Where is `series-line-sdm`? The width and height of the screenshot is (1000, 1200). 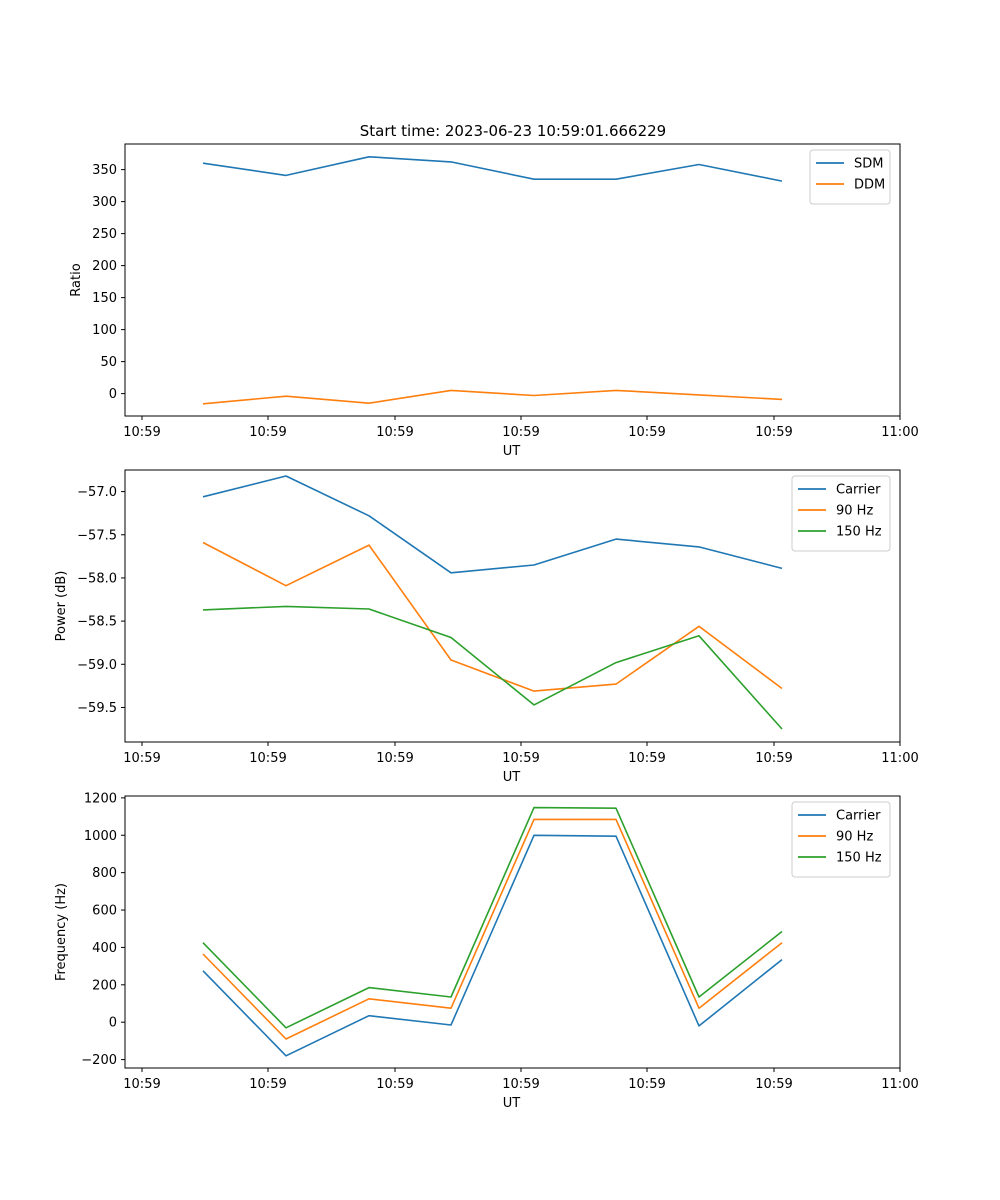 series-line-sdm is located at coordinates (492, 169).